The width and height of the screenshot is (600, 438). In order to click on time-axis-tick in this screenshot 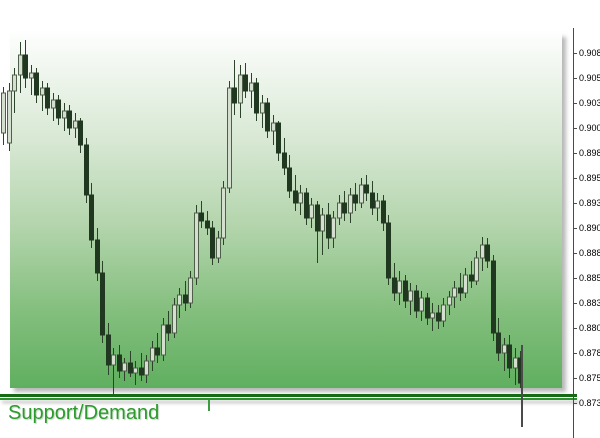, I will do `click(209, 405)`.